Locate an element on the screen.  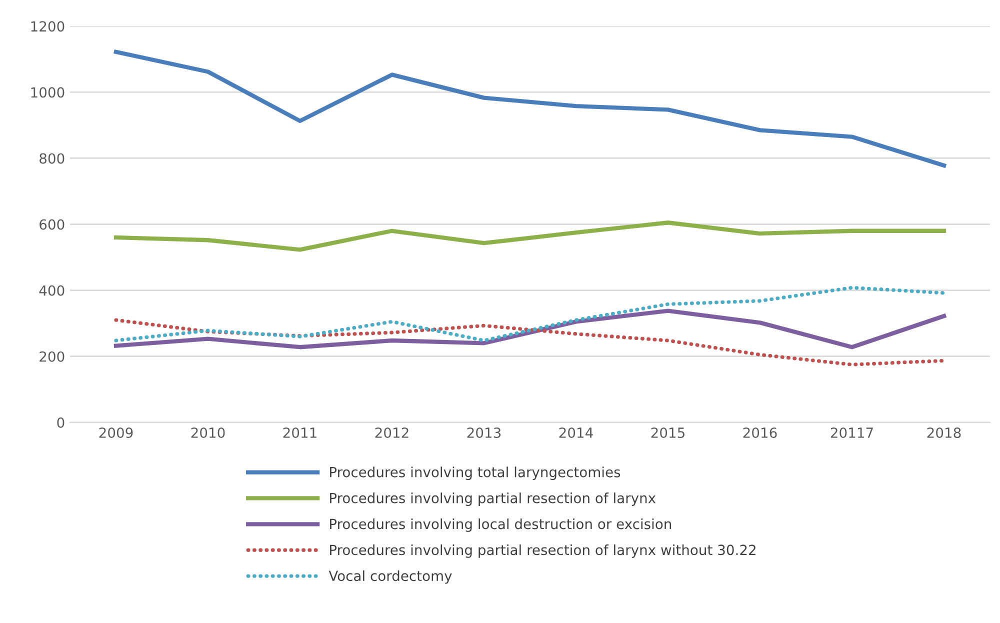
x-tick-label: 2010 is located at coordinates (208, 433).